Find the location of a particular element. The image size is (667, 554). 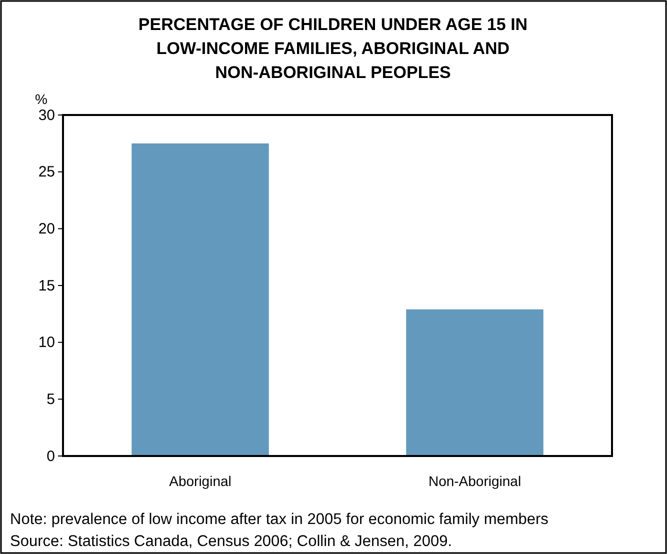

y-tick-label: 10 is located at coordinates (46, 343).